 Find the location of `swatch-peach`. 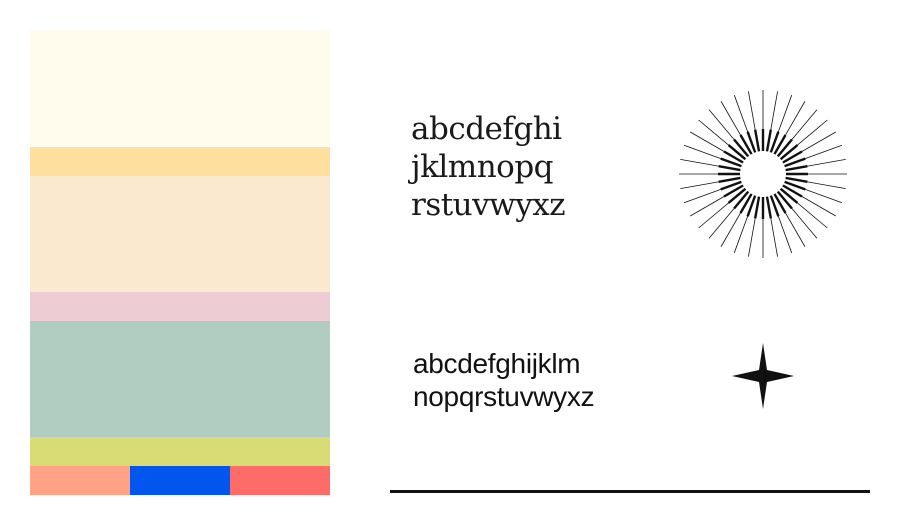

swatch-peach is located at coordinates (180, 234).